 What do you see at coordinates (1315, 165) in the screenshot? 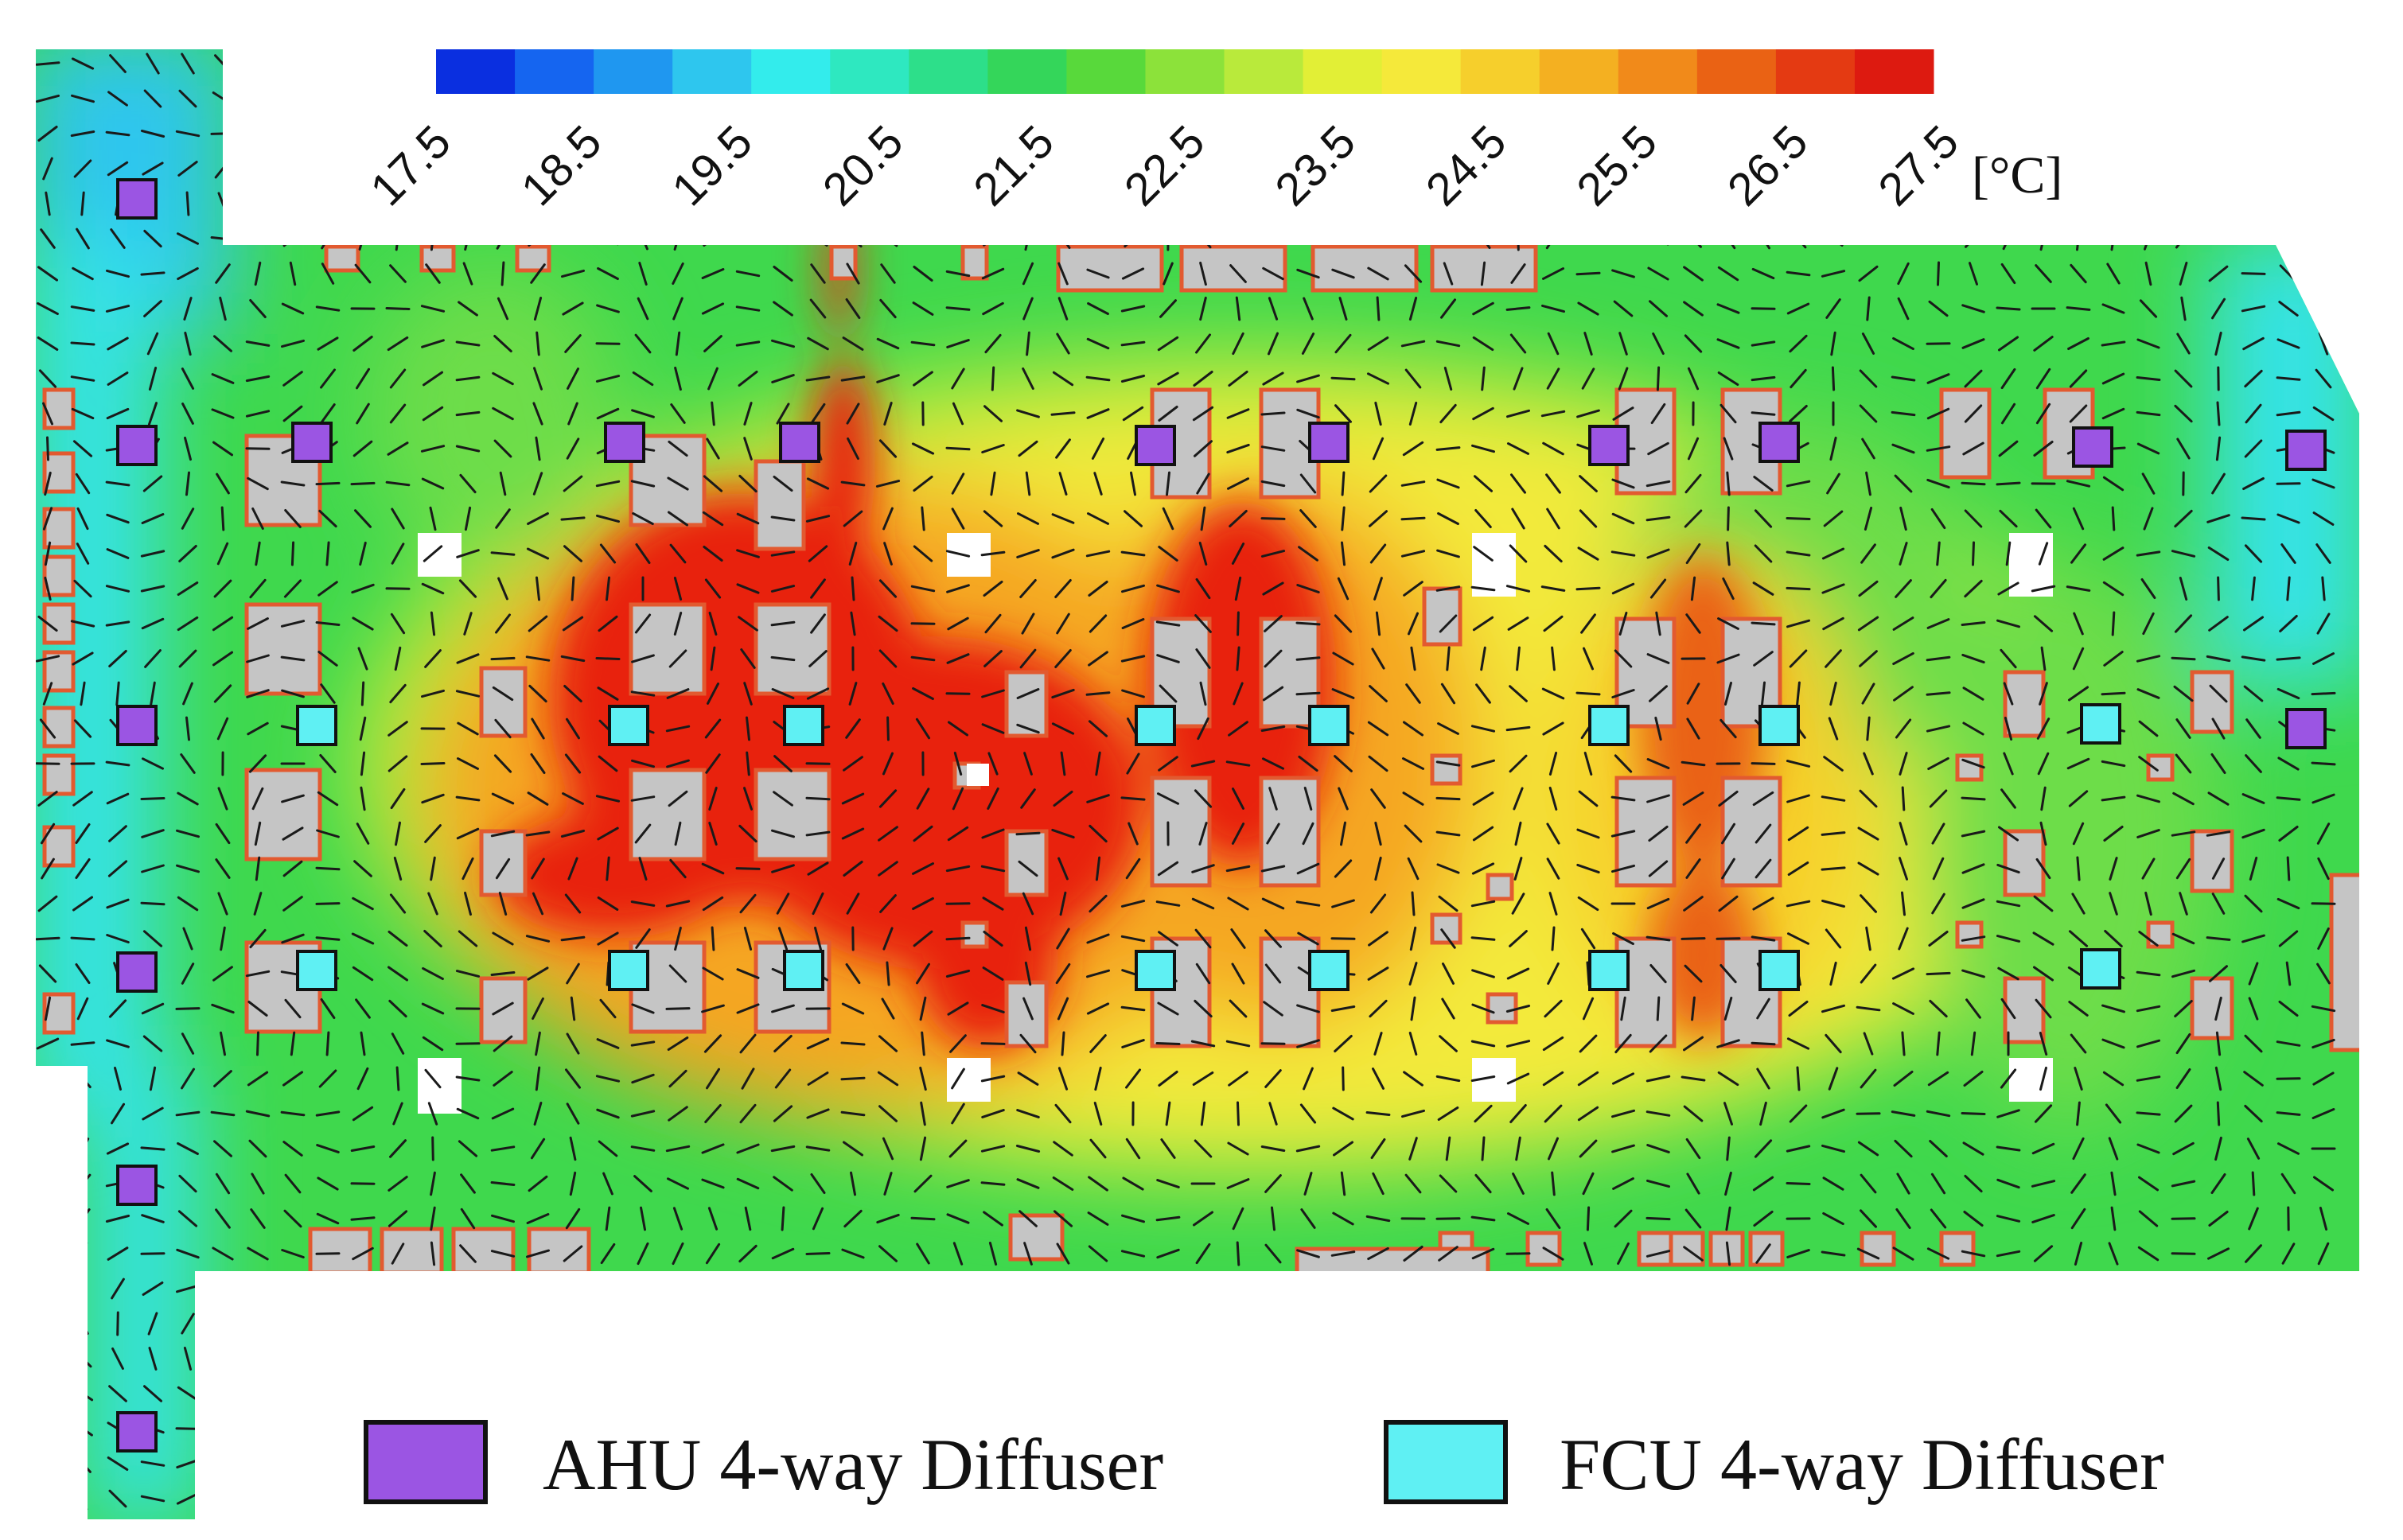
I see `colorbar-tick-label: 23.5` at bounding box center [1315, 165].